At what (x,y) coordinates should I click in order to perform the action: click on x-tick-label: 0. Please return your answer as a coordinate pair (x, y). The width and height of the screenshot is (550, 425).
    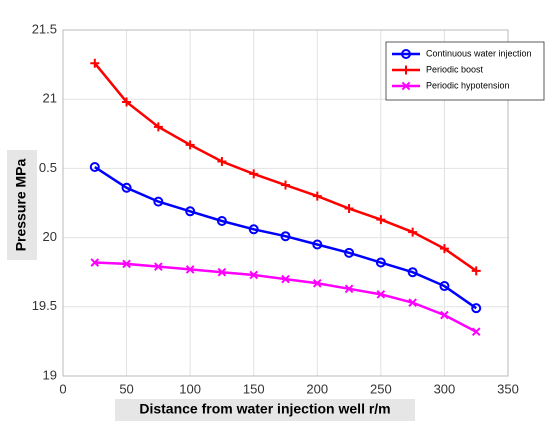
    Looking at the image, I should click on (62, 388).